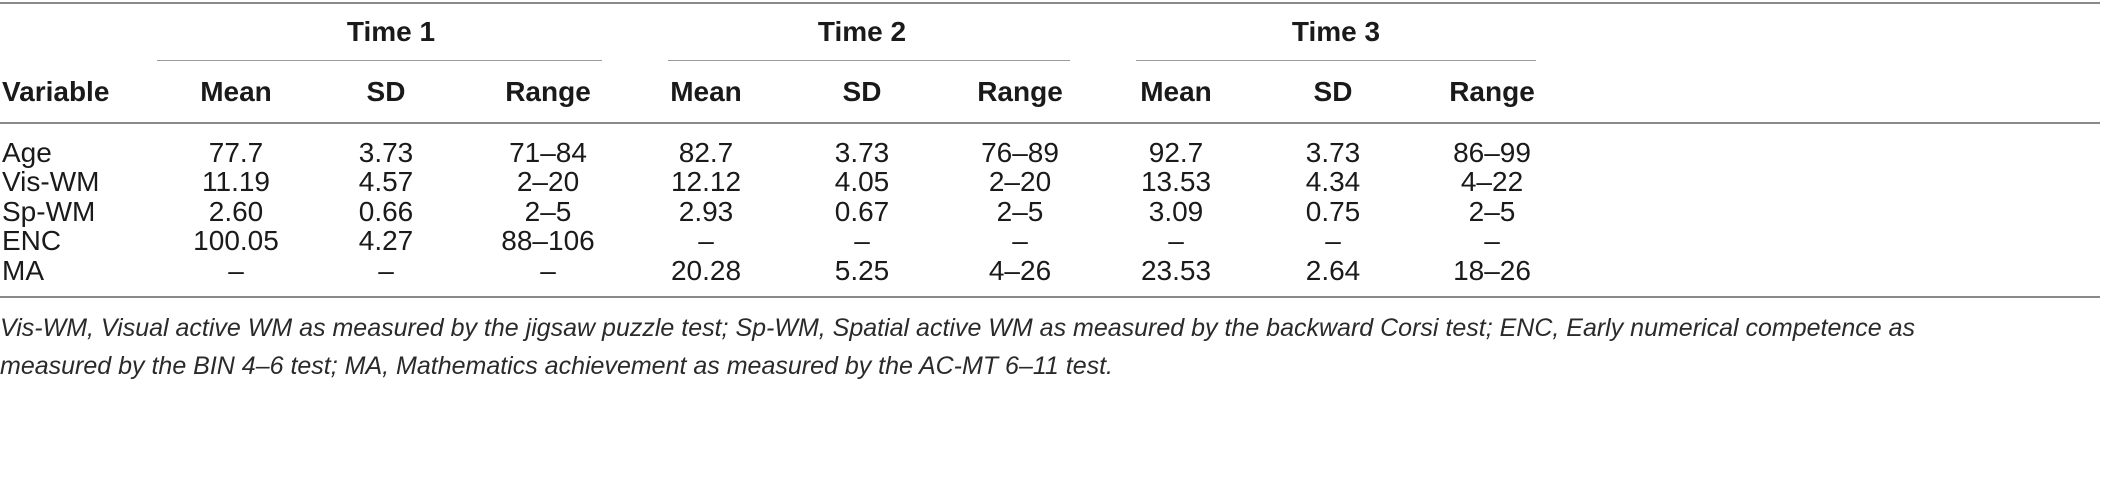 Image resolution: width=2104 pixels, height=484 pixels. What do you see at coordinates (1050, 123) in the screenshot?
I see `header-rule` at bounding box center [1050, 123].